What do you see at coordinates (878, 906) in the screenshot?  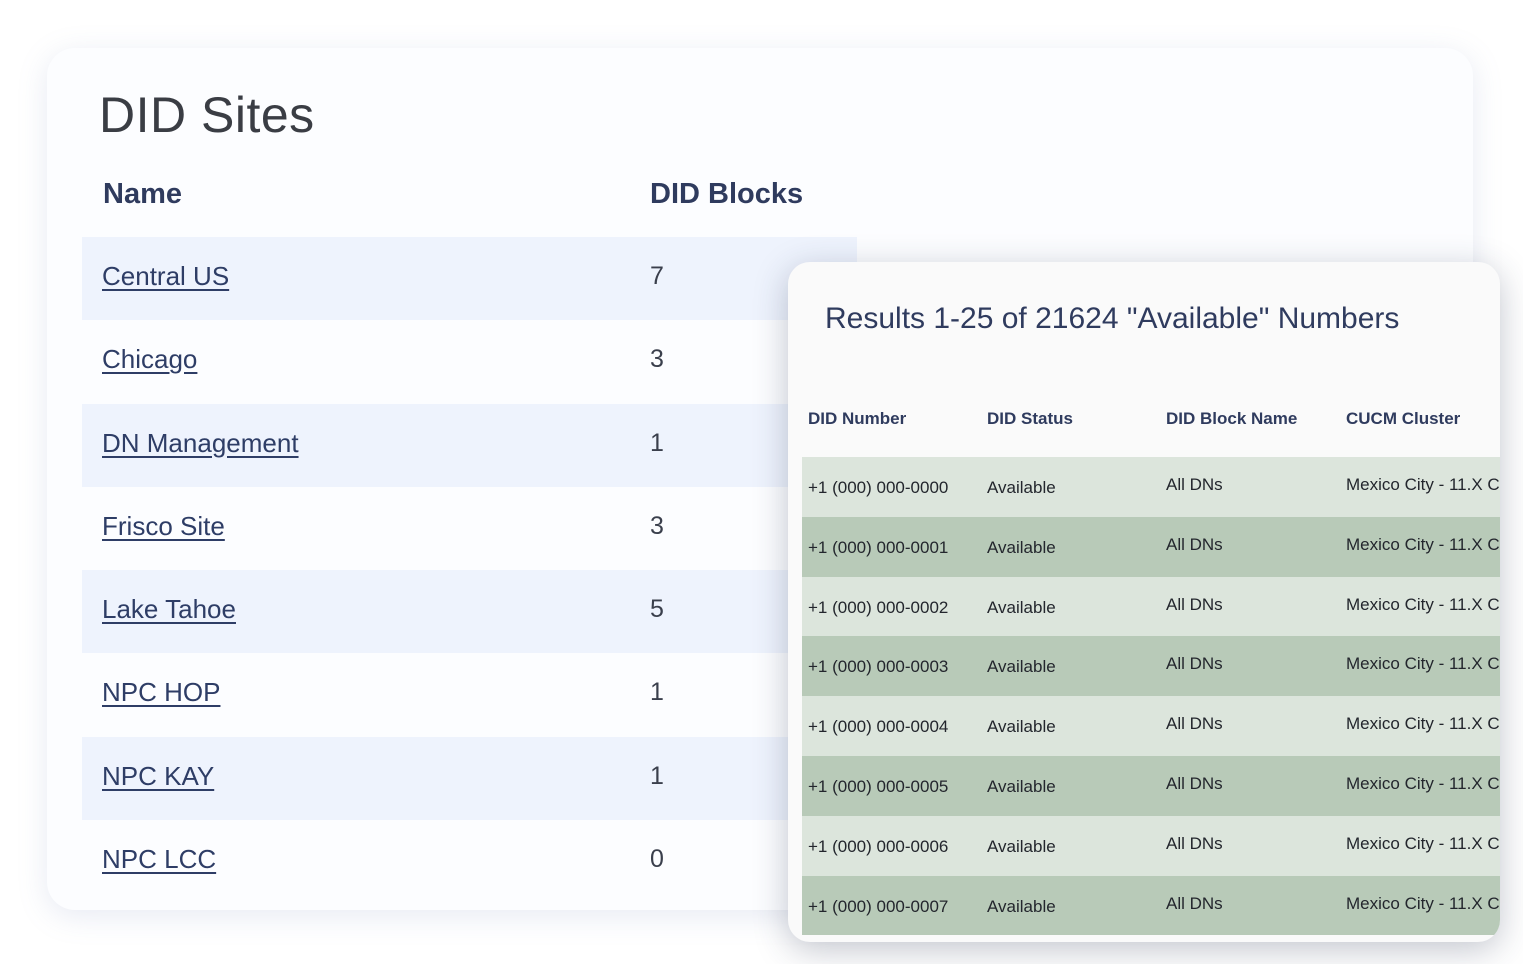 I see `did-number: +1 (000) 000-0007` at bounding box center [878, 906].